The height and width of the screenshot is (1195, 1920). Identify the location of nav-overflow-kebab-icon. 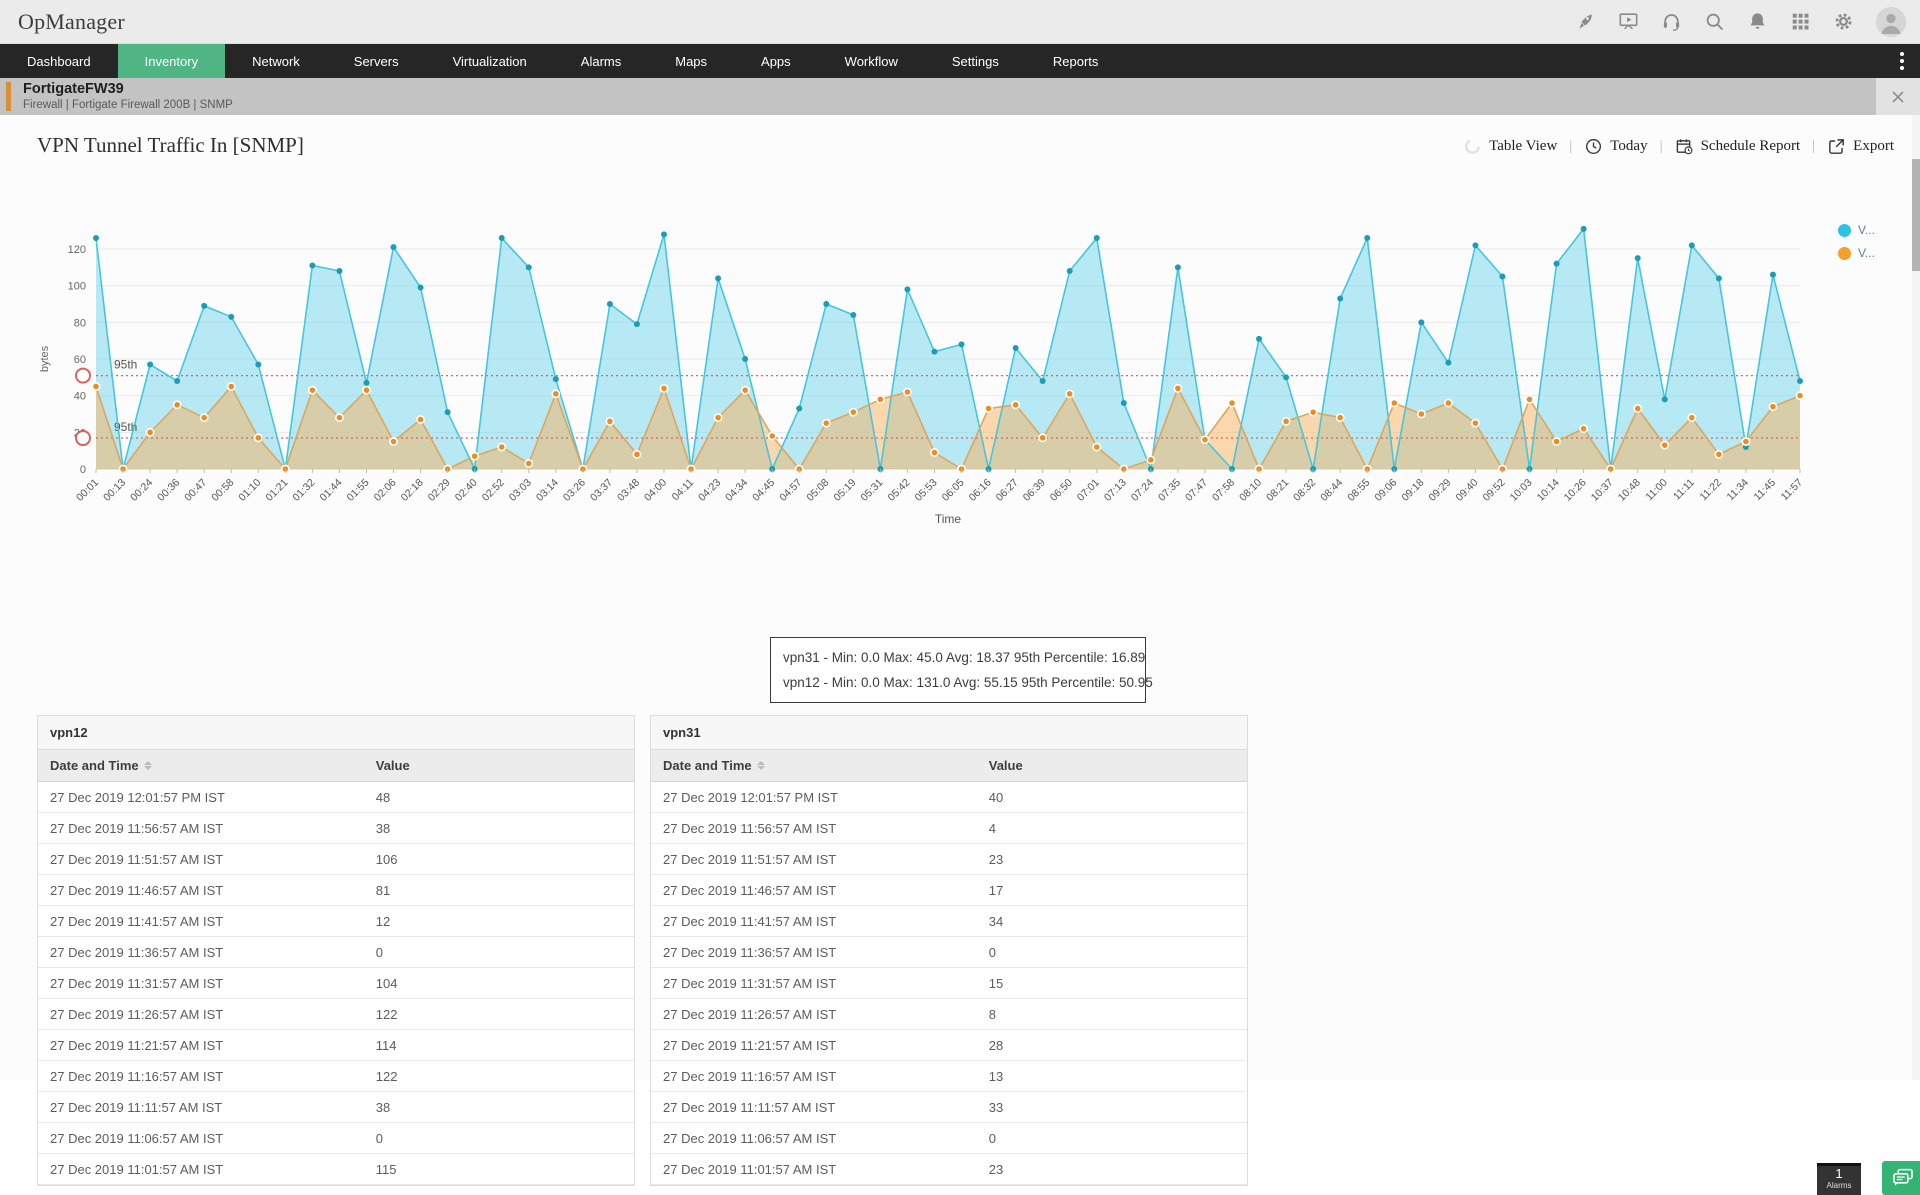
(1902, 61).